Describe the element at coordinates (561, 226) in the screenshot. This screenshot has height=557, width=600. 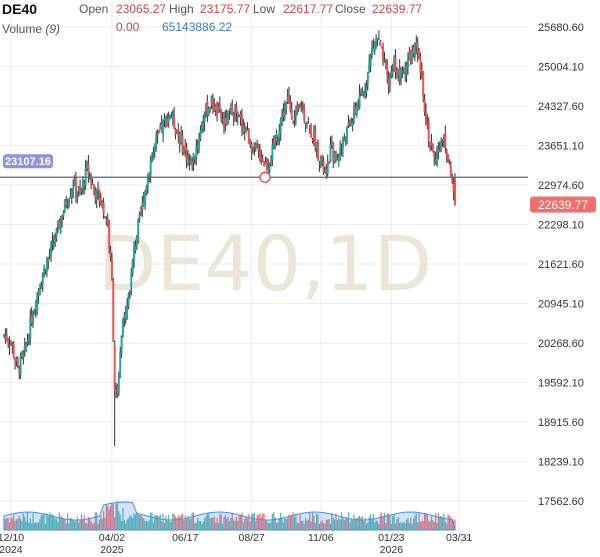
I see `y-tick-label: 22298.10` at that location.